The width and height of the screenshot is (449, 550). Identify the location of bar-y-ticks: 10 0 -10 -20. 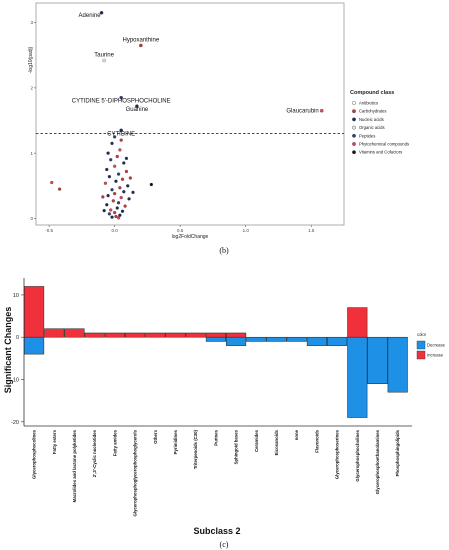
(17, 359).